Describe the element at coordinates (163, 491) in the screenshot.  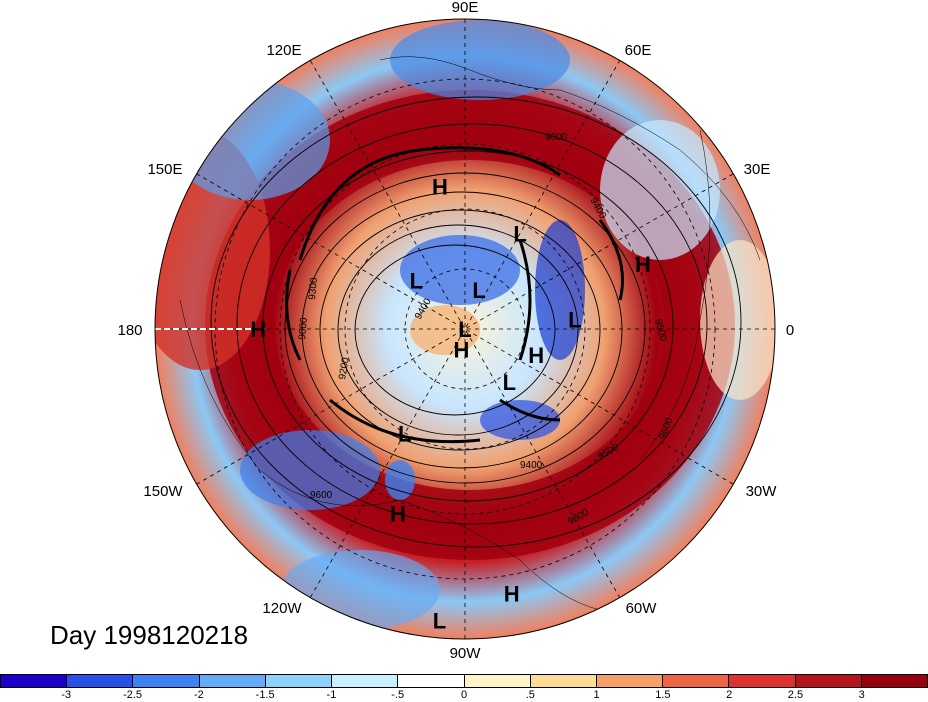
I see `lon-label-150w: 150W` at that location.